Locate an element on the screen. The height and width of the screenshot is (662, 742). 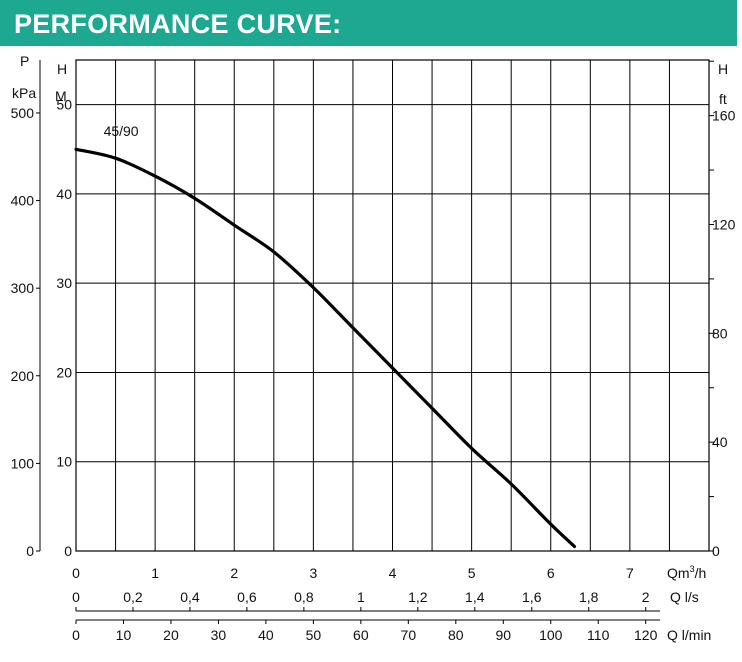
q-ls-tick-label: 1,6 is located at coordinates (532, 597).